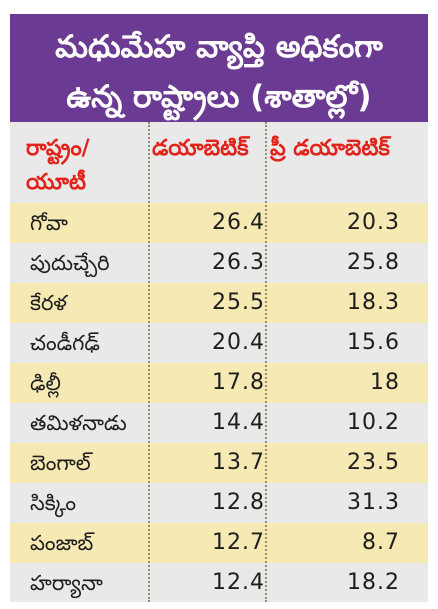  What do you see at coordinates (373, 302) in the screenshot?
I see `prediabetic-value: 18.3` at bounding box center [373, 302].